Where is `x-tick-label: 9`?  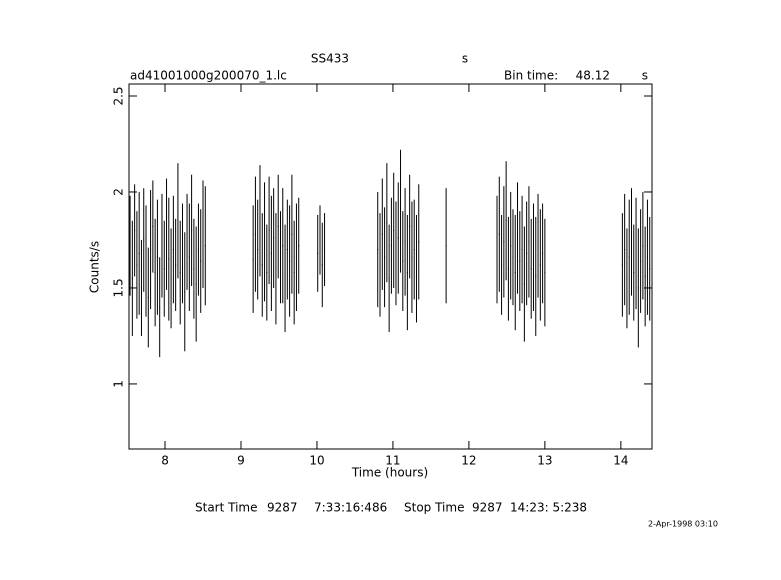
x-tick-label: 9 is located at coordinates (241, 461).